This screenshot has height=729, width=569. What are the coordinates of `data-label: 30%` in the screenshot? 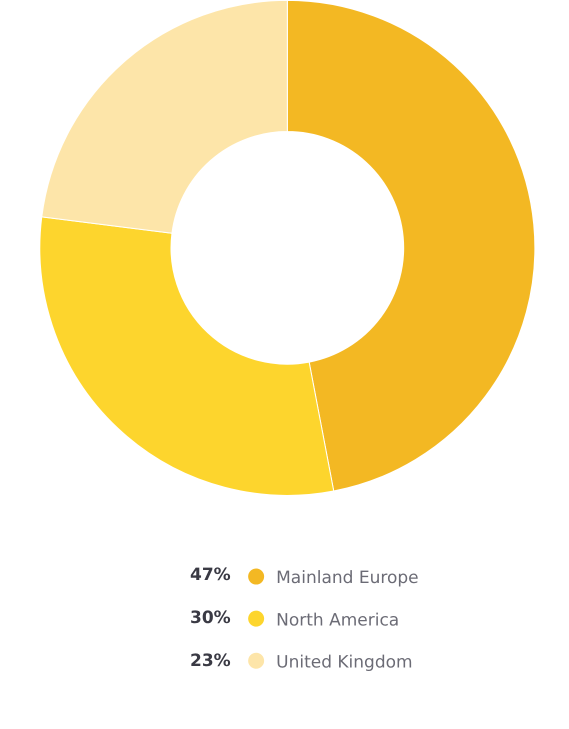 It's located at (210, 618).